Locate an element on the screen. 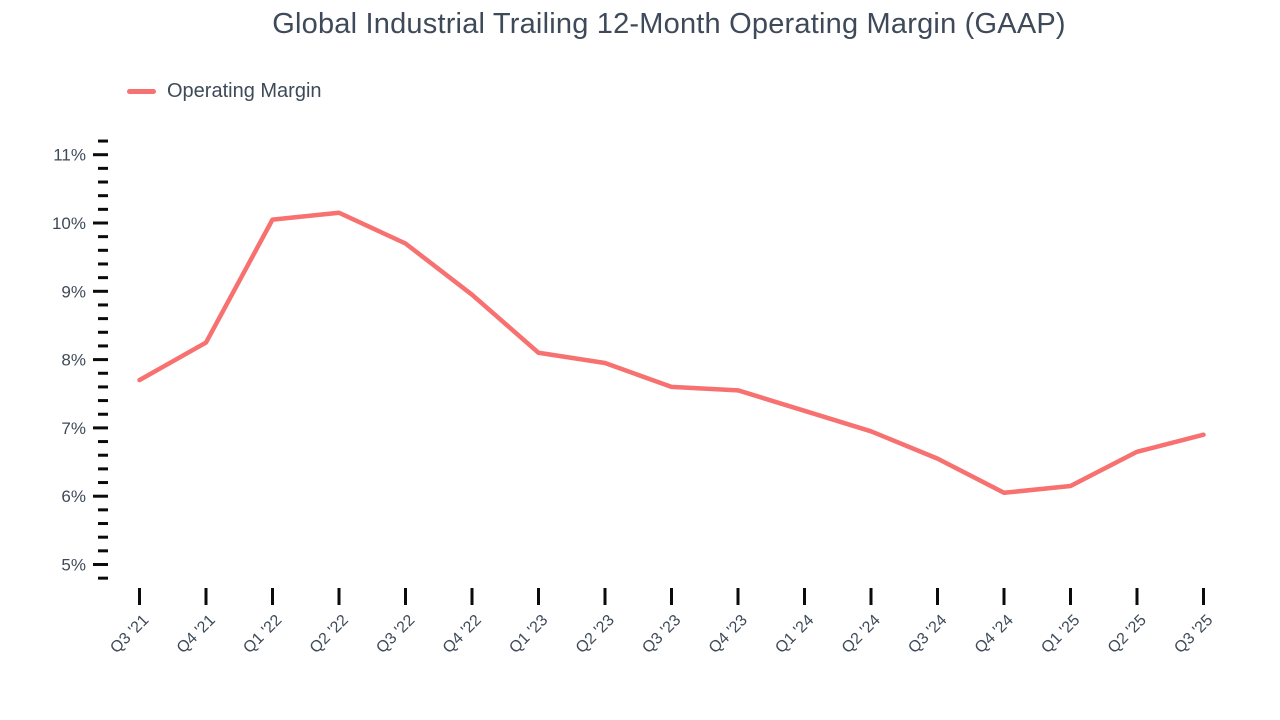 Image resolution: width=1280 pixels, height=720 pixels. legend: Operating Margin is located at coordinates (224, 91).